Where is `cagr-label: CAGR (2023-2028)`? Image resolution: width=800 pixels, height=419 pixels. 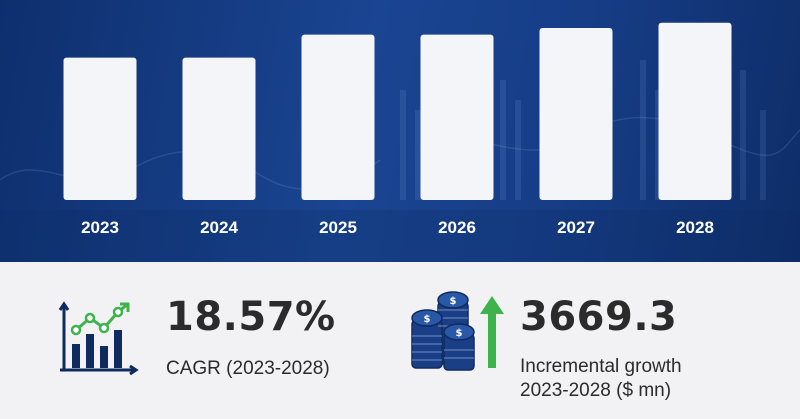
cagr-label: CAGR (2023-2028) is located at coordinates (248, 368).